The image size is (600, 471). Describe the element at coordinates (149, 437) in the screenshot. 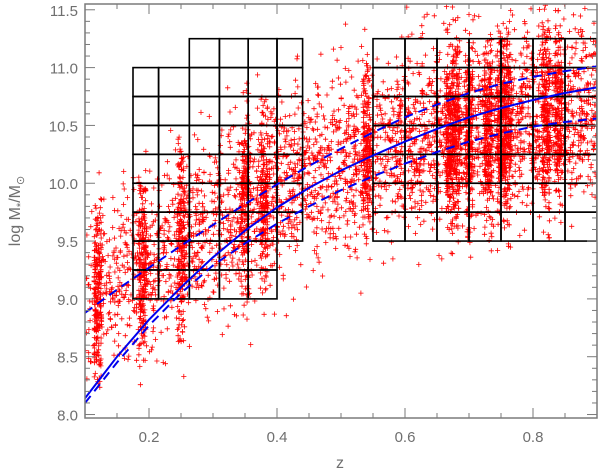

I see `x-tick-label: 0.2` at that location.